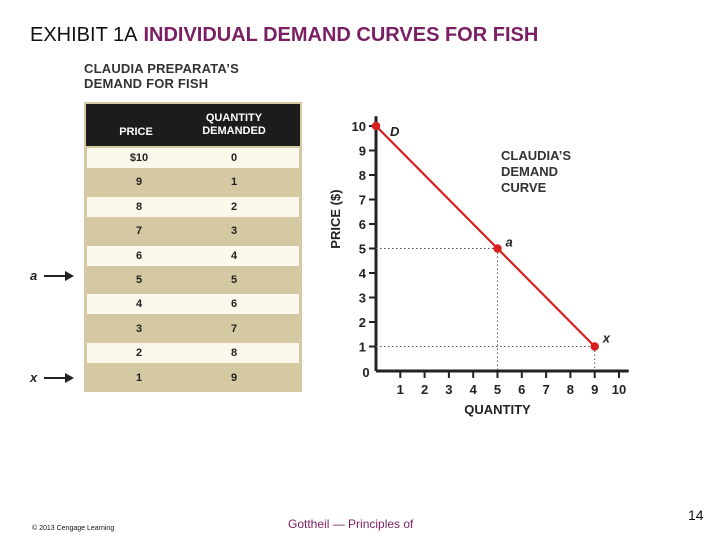  Describe the element at coordinates (362, 322) in the screenshot. I see `y-tick-label: 2` at that location.